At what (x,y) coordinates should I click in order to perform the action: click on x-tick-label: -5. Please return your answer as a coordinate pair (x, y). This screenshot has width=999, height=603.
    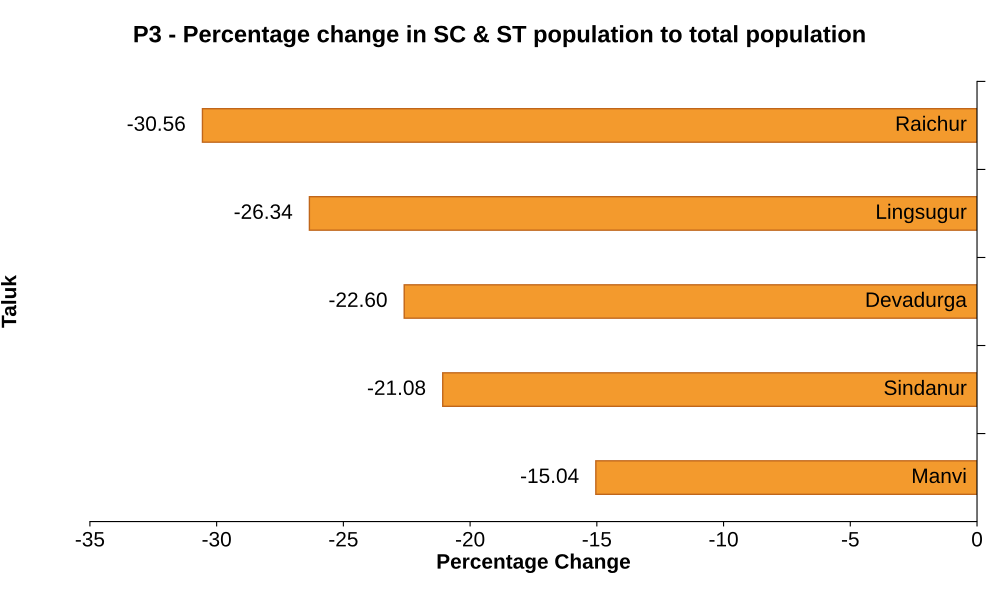
    Looking at the image, I should click on (850, 539).